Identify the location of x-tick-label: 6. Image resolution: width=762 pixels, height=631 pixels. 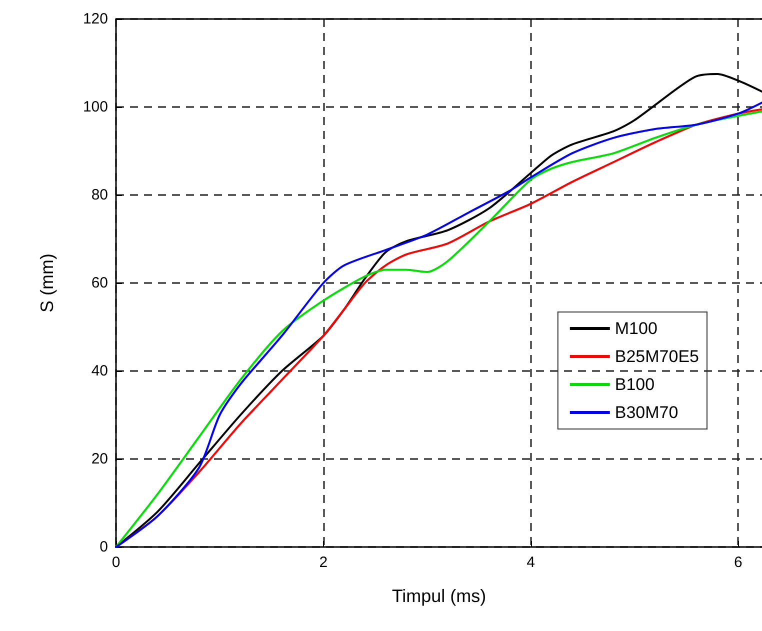
(738, 562).